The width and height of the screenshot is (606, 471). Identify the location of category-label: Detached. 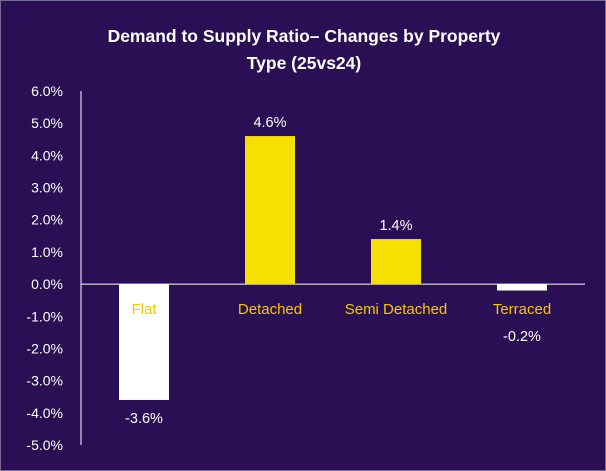
(270, 309).